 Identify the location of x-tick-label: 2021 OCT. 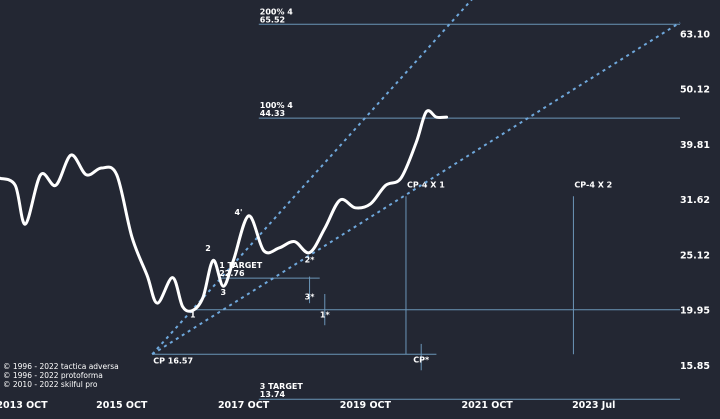
(488, 405).